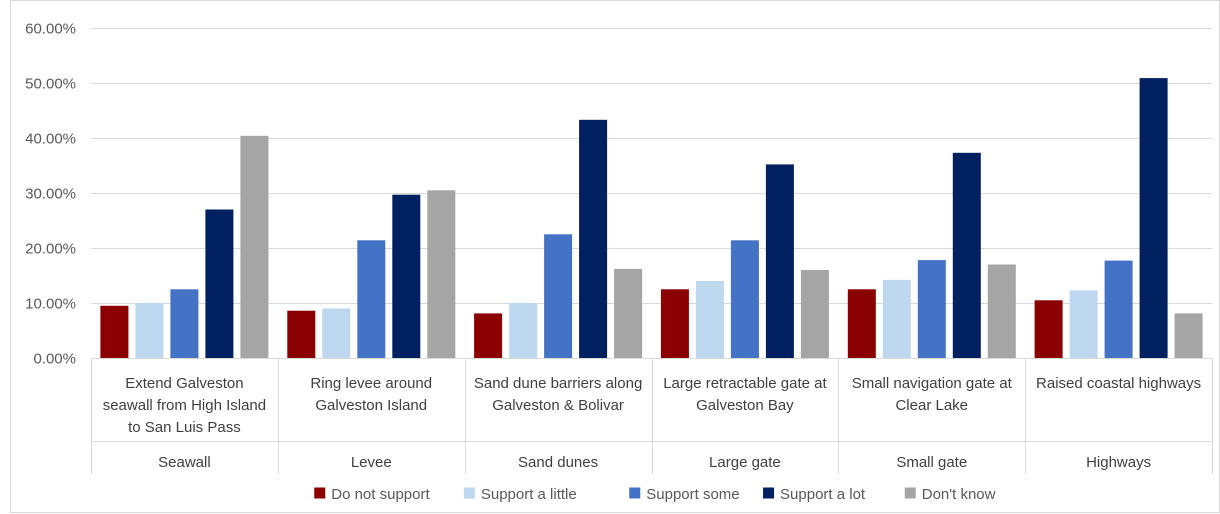 Image resolution: width=1220 pixels, height=514 pixels. What do you see at coordinates (1118, 462) in the screenshot?
I see `x-group-label: Highways` at bounding box center [1118, 462].